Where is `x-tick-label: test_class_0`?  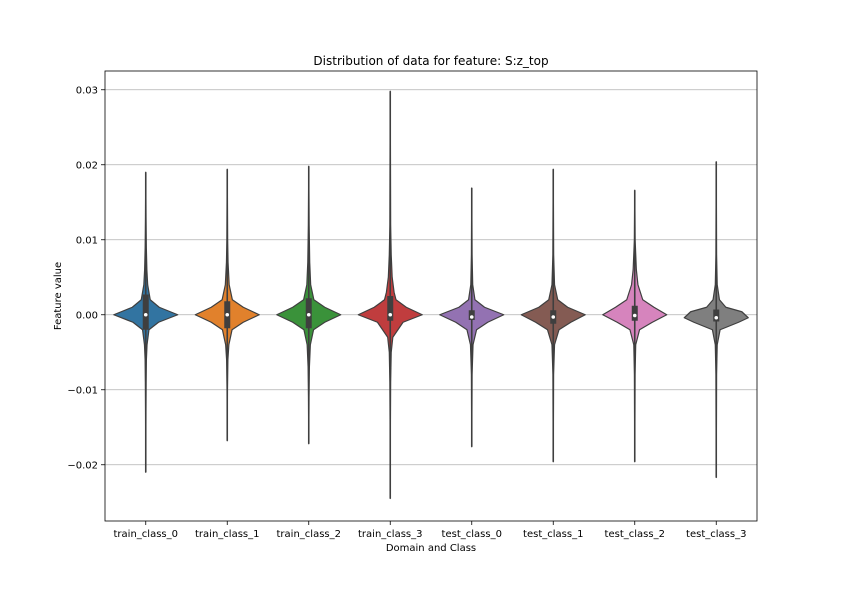 x-tick-label: test_class_0 is located at coordinates (472, 534).